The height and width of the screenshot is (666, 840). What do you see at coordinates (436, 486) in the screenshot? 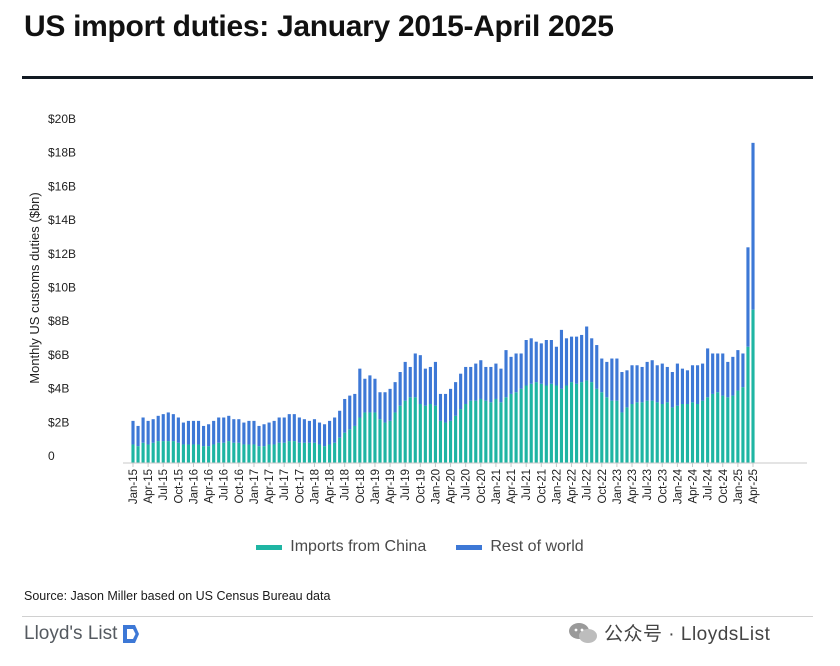
I see `x-tick-label: Jan-20` at bounding box center [436, 486].